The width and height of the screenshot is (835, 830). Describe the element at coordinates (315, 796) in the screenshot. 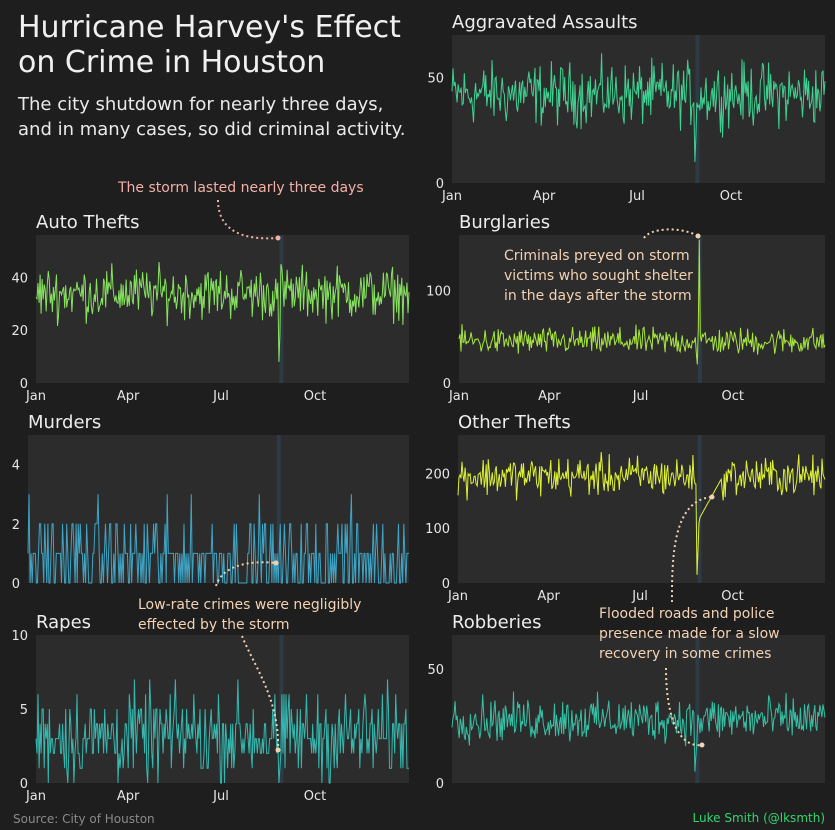

I see `chart-rapes-xtick-oct: Oct` at that location.